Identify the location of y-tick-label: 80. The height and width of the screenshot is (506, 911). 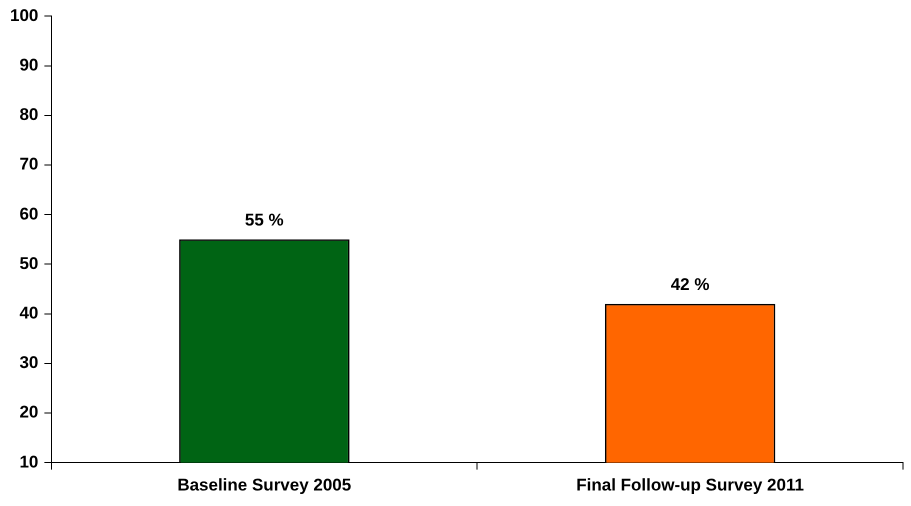
(28, 114).